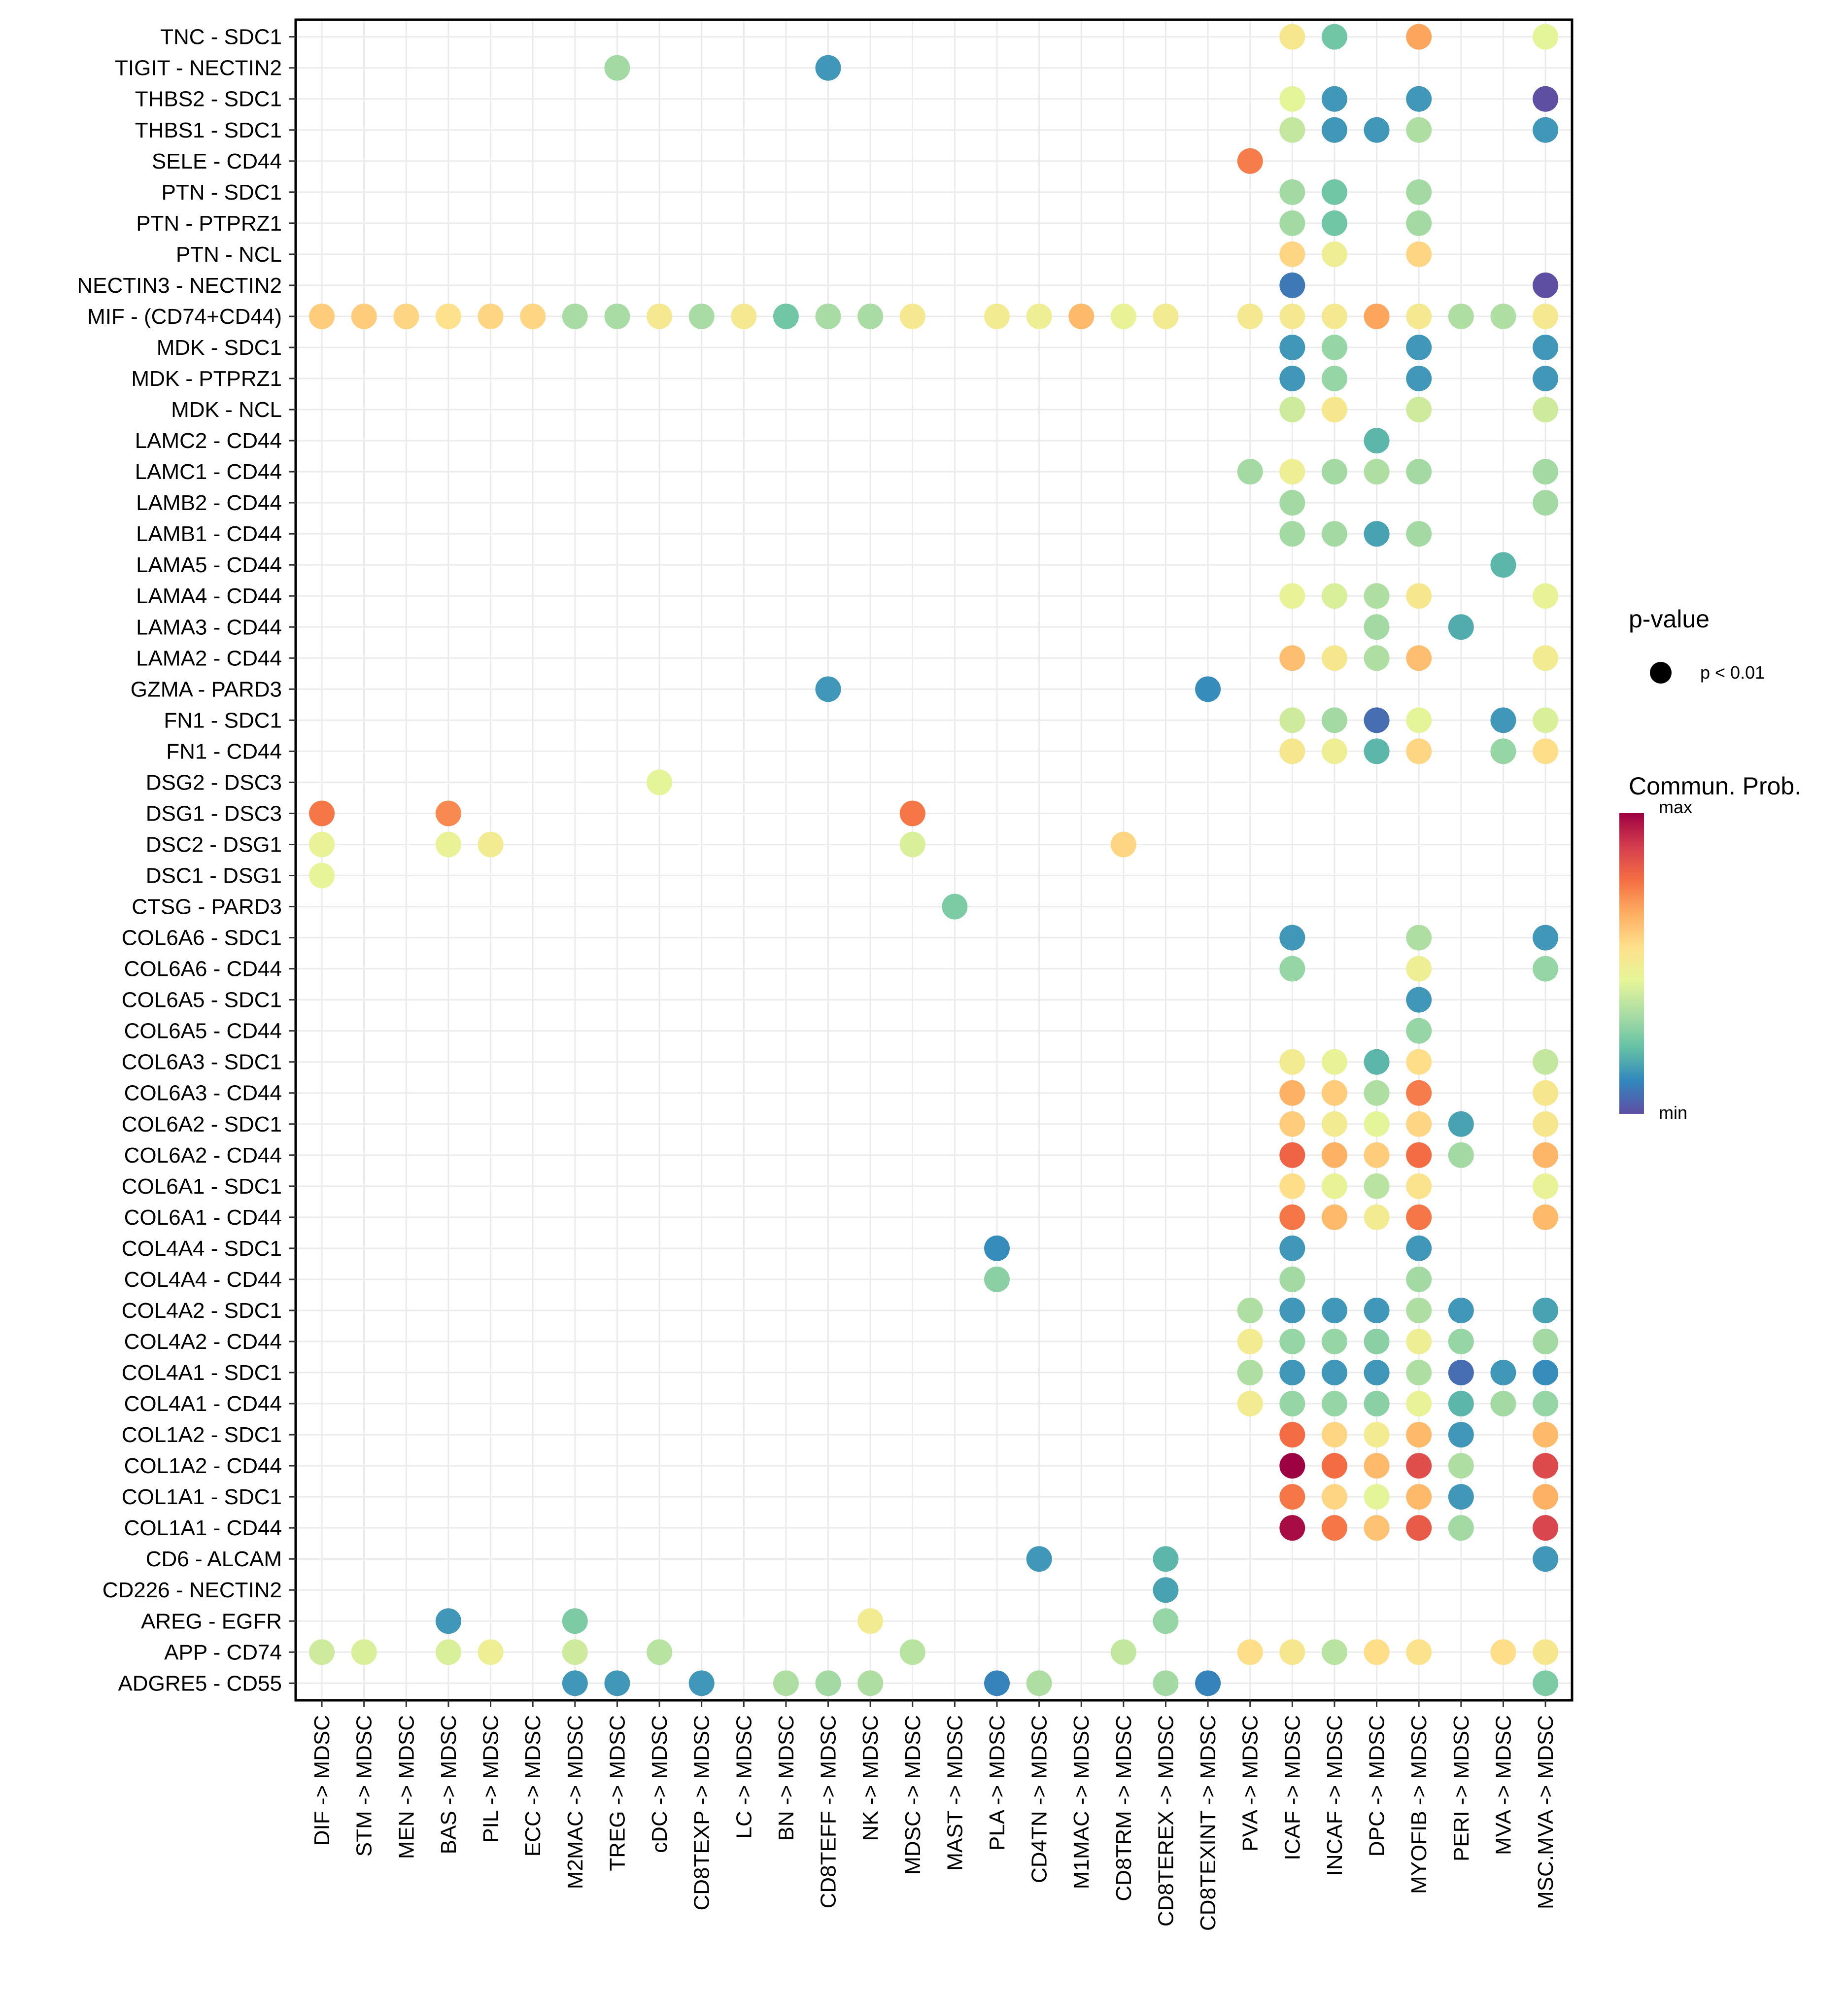  Describe the element at coordinates (1673, 1113) in the screenshot. I see `legend-color-min-label: min` at that location.